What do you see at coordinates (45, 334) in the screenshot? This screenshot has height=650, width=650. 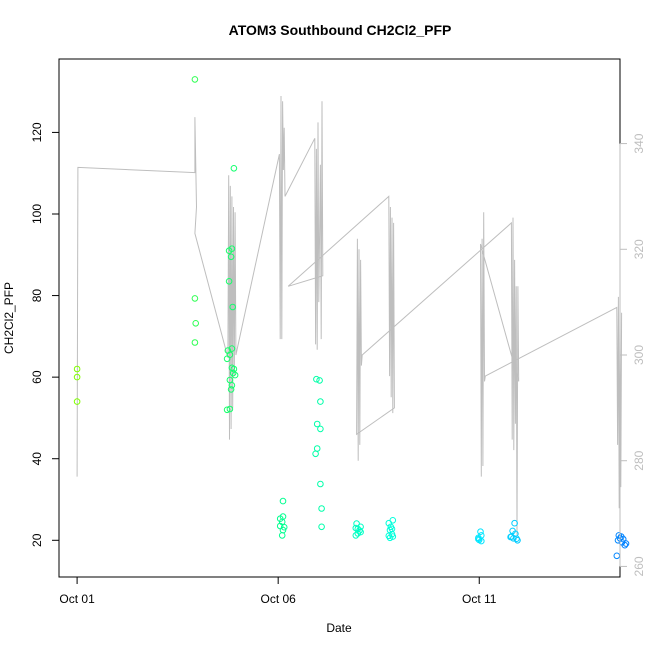 I see `y-axis-left: 20 40 60 80 100 120` at bounding box center [45, 334].